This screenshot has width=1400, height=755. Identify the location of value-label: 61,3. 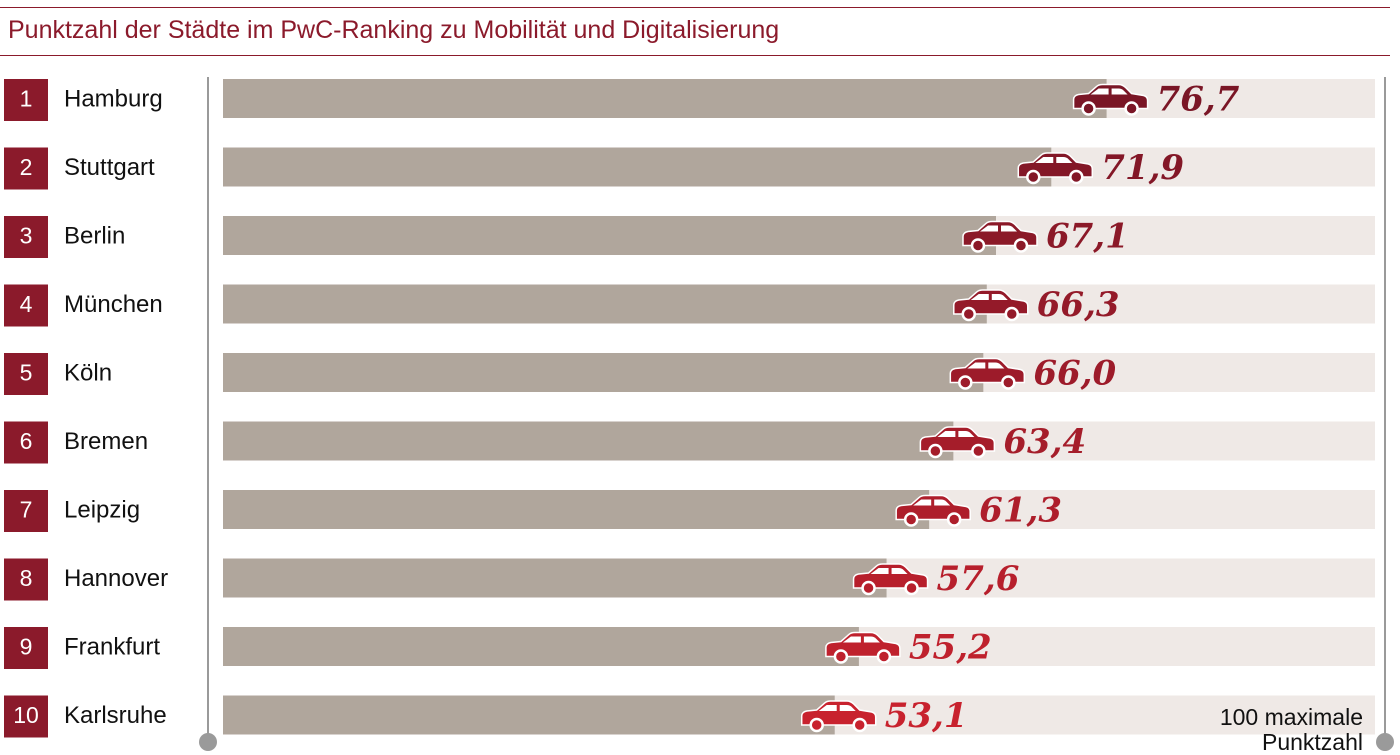
(1020, 511).